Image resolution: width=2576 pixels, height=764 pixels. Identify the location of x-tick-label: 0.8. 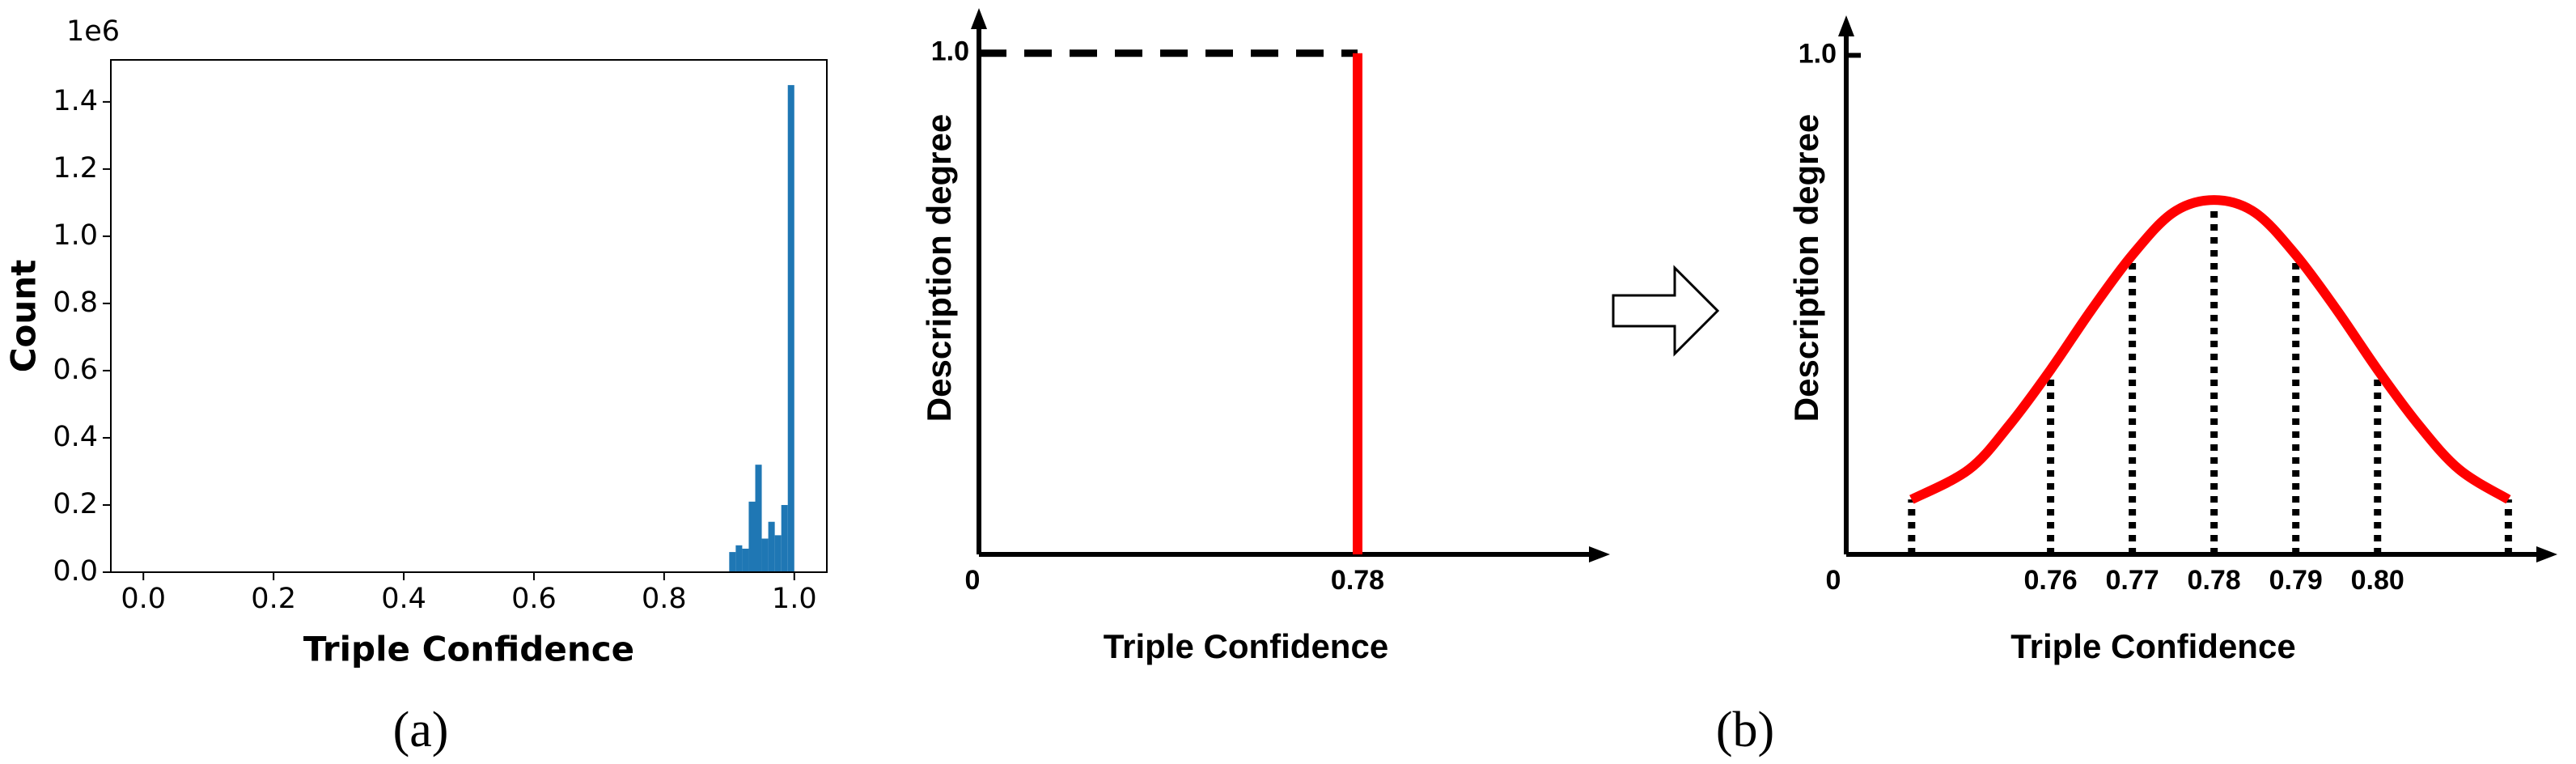
(664, 599).